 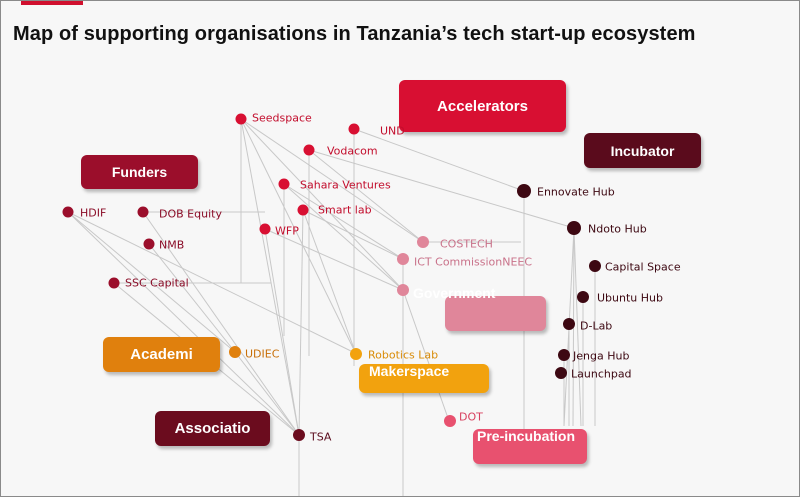 I want to click on node-label-hdif: HDIF, so click(x=93, y=213).